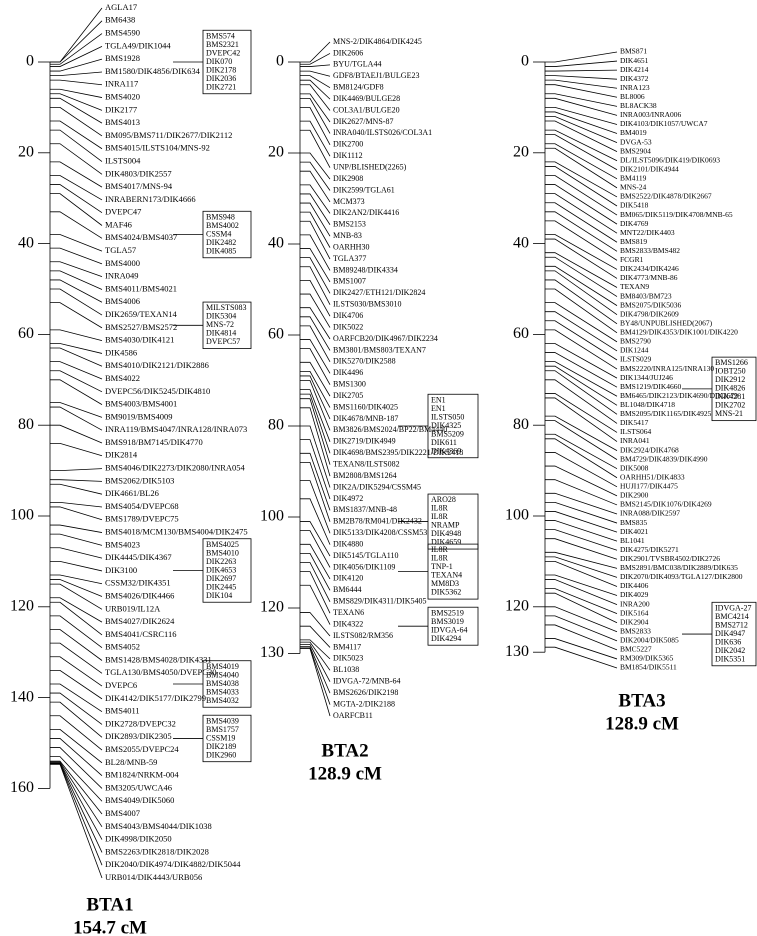  Describe the element at coordinates (139, 186) in the screenshot. I see `marker-label: BMS4017/MNS-94` at that location.